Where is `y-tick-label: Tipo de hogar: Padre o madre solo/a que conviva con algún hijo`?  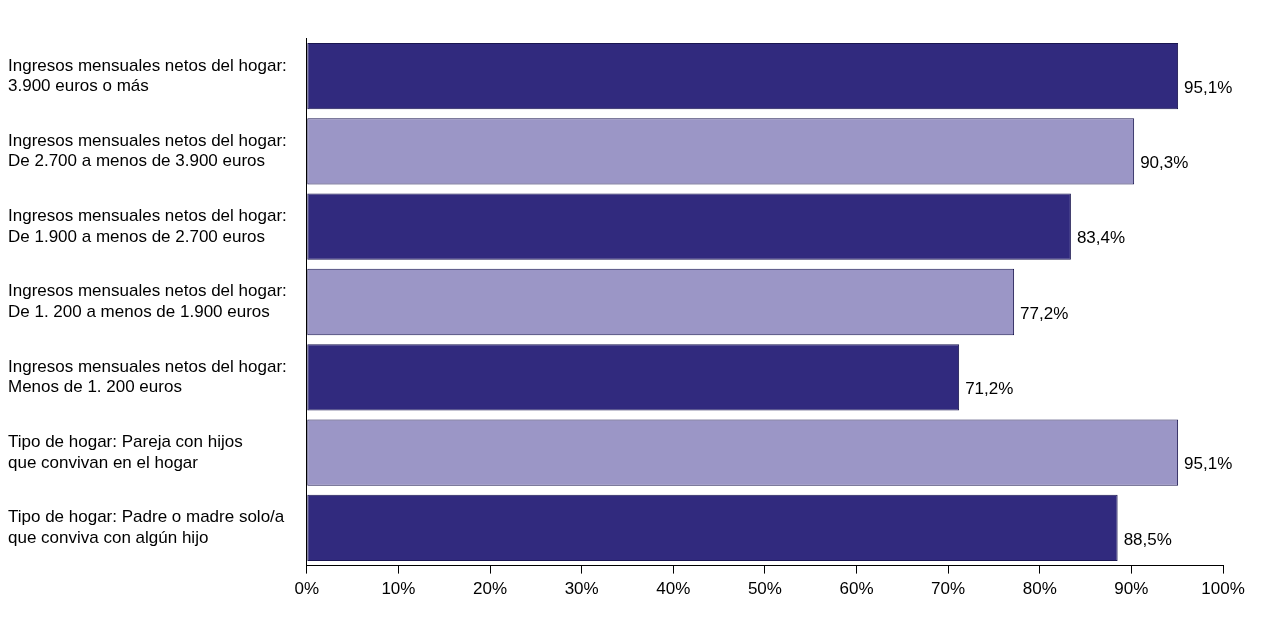
y-tick-label: Tipo de hogar: Padre o madre solo/a que conviva con algún hijo is located at coordinates (146, 527).